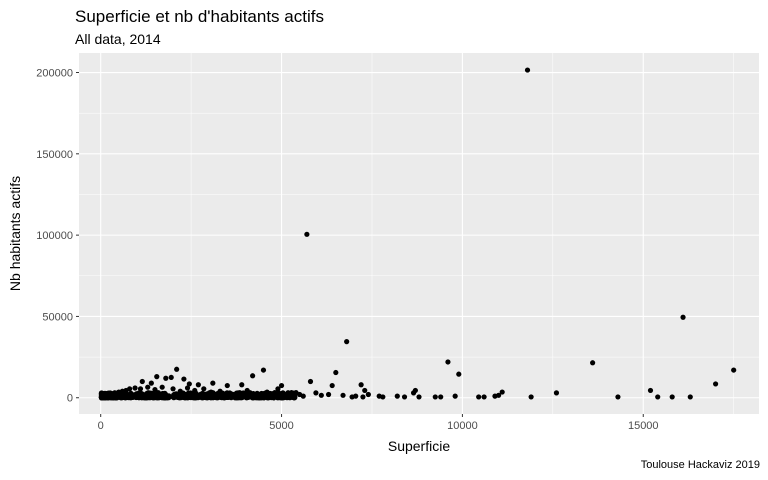 The height and width of the screenshot is (480, 768). What do you see at coordinates (101, 426) in the screenshot?
I see `x-tick-label: 0` at bounding box center [101, 426].